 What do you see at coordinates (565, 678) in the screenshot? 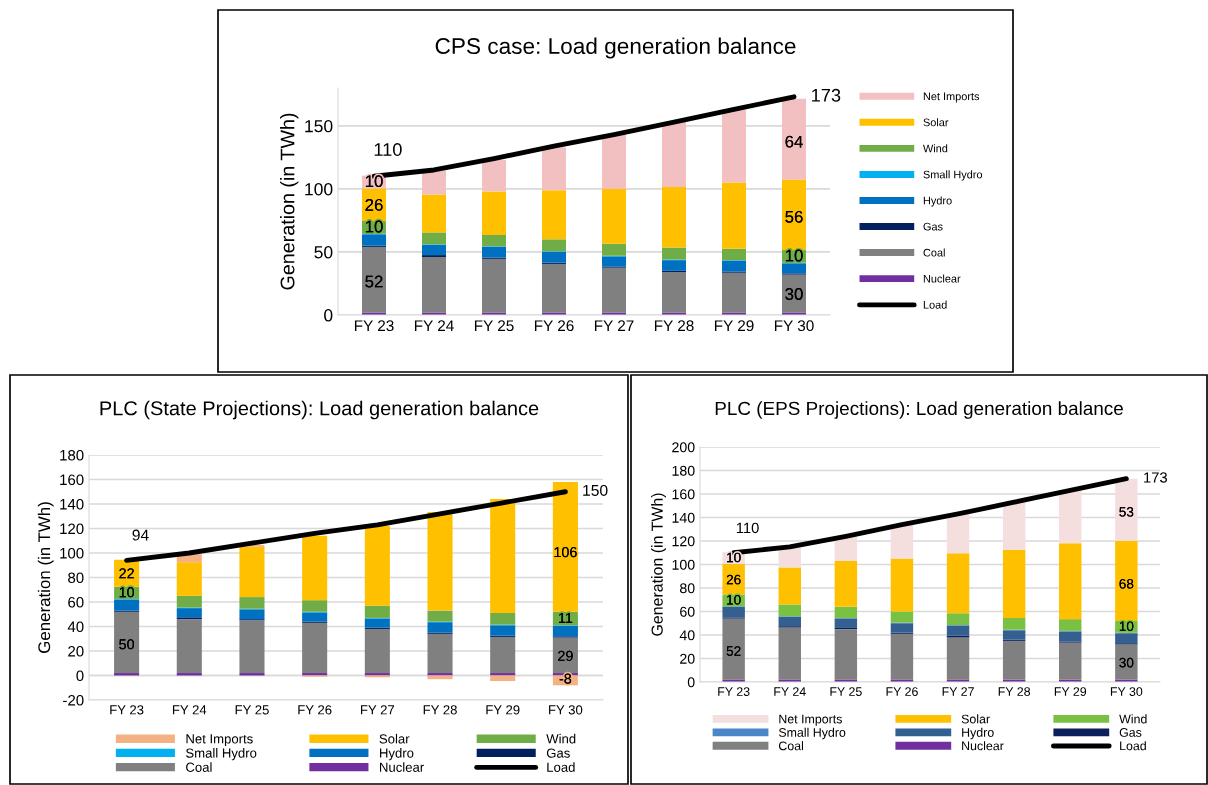
I see `data-label: -8` at bounding box center [565, 678].